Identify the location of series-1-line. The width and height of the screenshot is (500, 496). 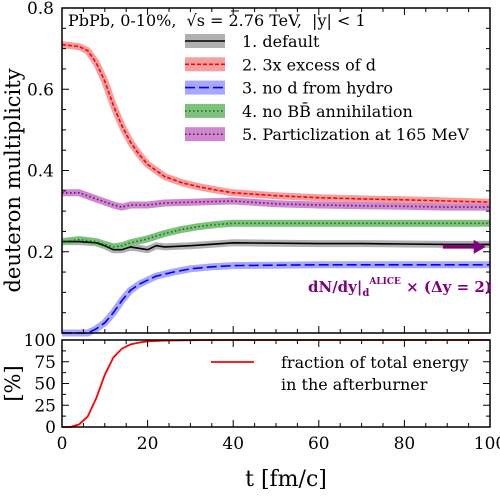
(276, 245).